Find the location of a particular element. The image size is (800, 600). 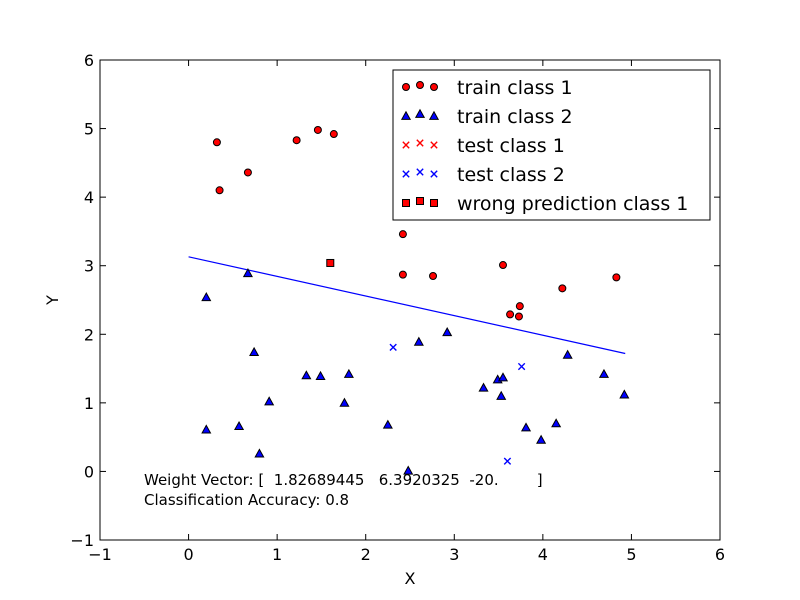

y-tick-label: 5 is located at coordinates (89, 129).